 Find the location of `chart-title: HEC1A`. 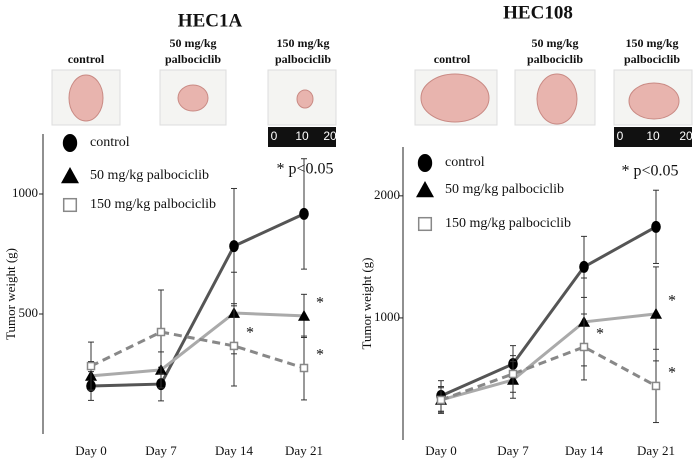

chart-title: HEC1A is located at coordinates (210, 20).